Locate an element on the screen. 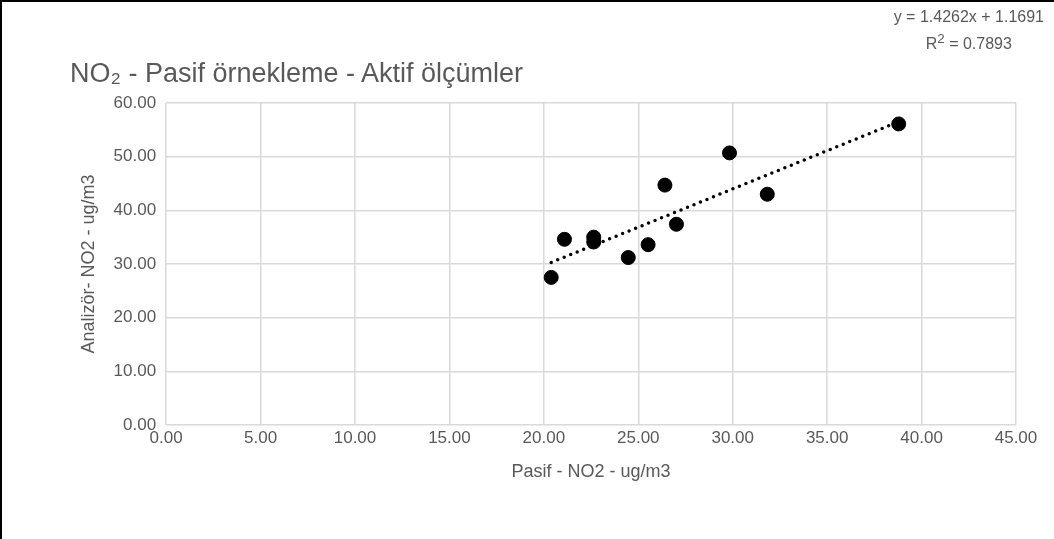  y-tick-label: 10.00 is located at coordinates (135, 371).